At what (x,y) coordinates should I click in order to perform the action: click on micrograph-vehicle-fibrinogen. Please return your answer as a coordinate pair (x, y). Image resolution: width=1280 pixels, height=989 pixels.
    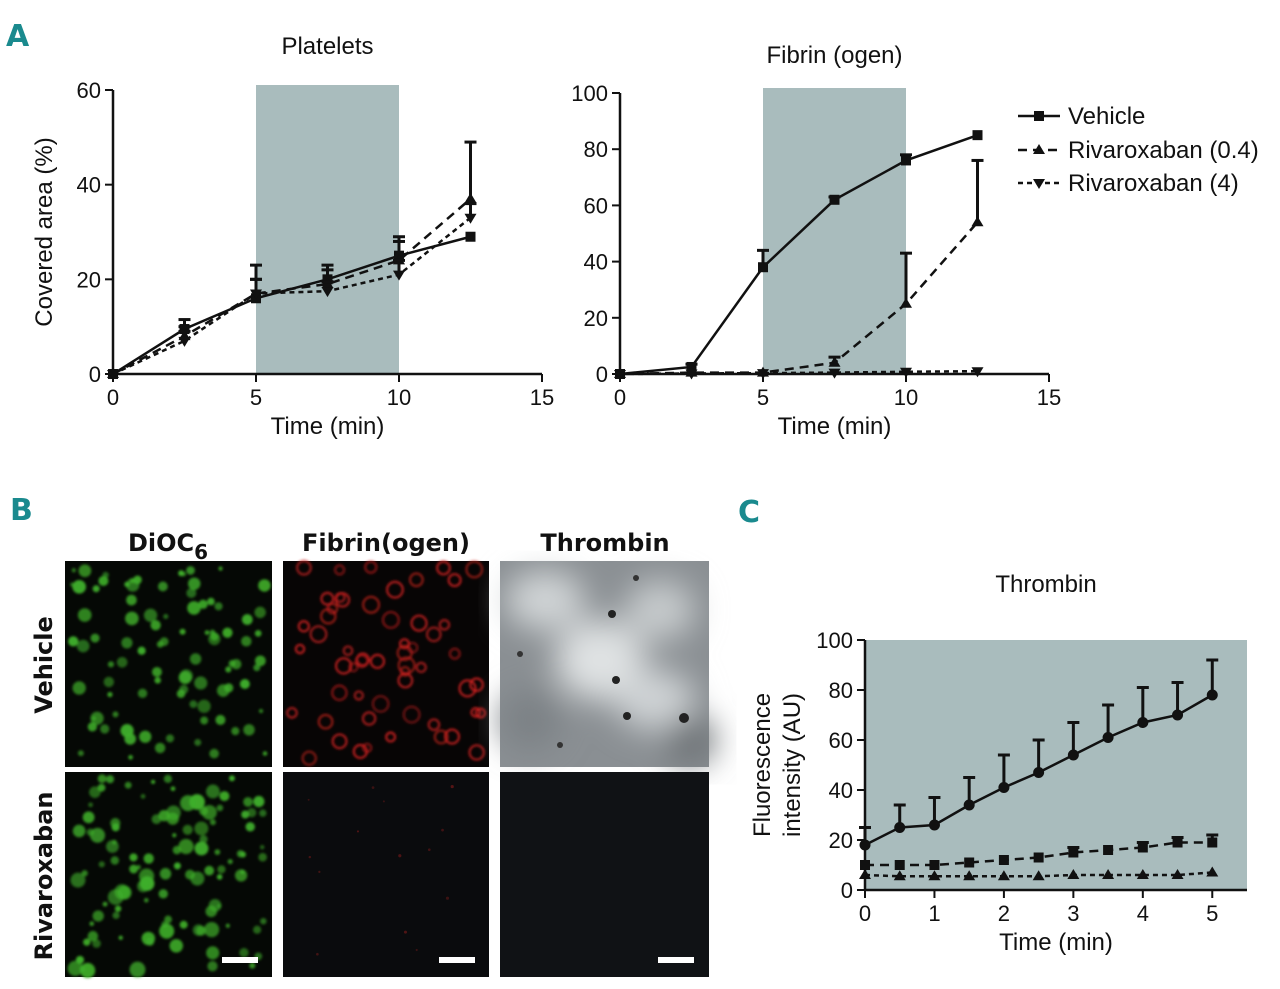
    Looking at the image, I should click on (386, 663).